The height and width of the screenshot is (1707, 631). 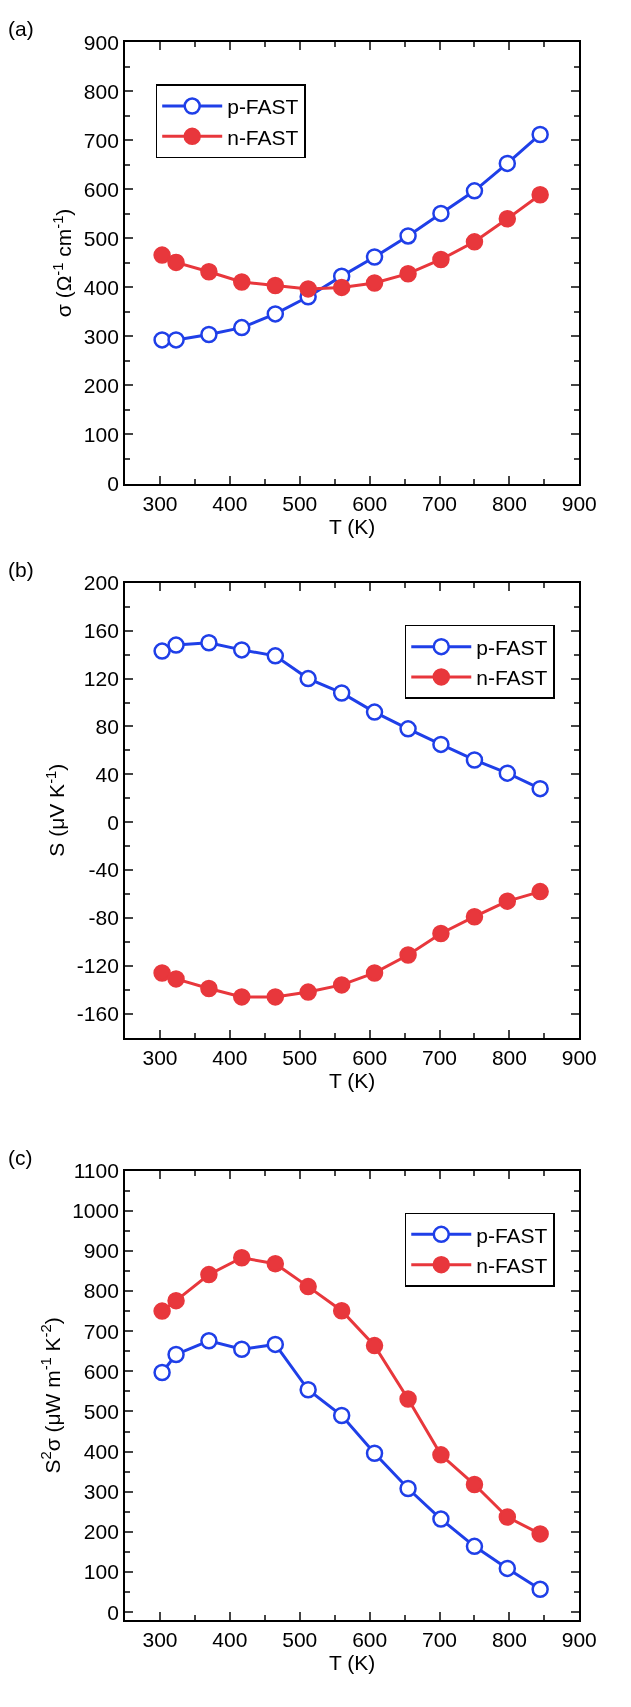 What do you see at coordinates (101, 631) in the screenshot?
I see `y-tick-label: 160` at bounding box center [101, 631].